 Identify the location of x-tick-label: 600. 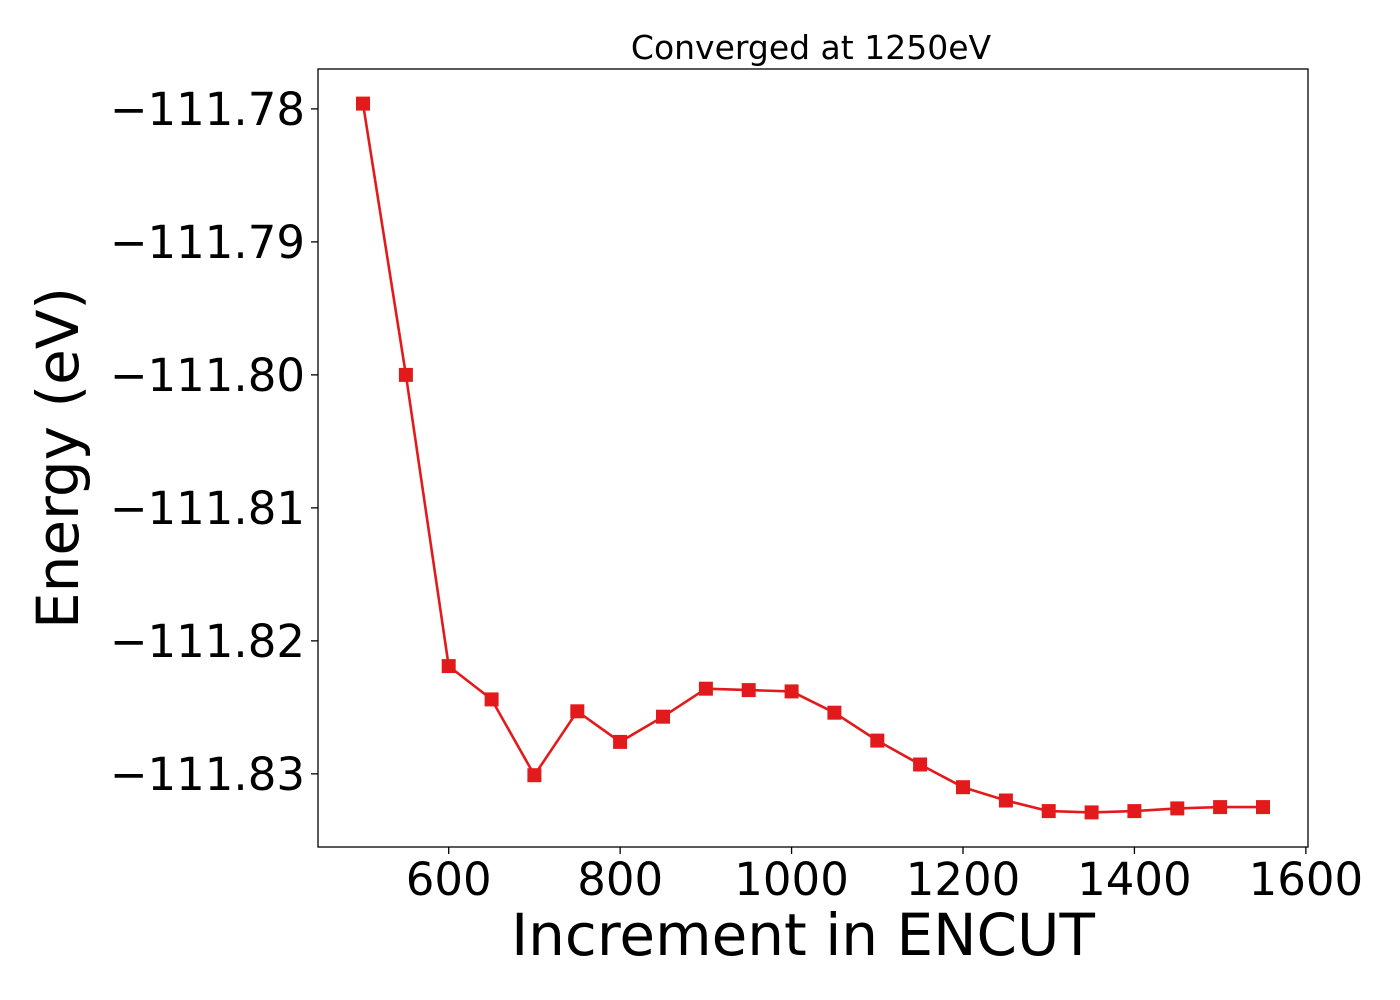
(449, 879).